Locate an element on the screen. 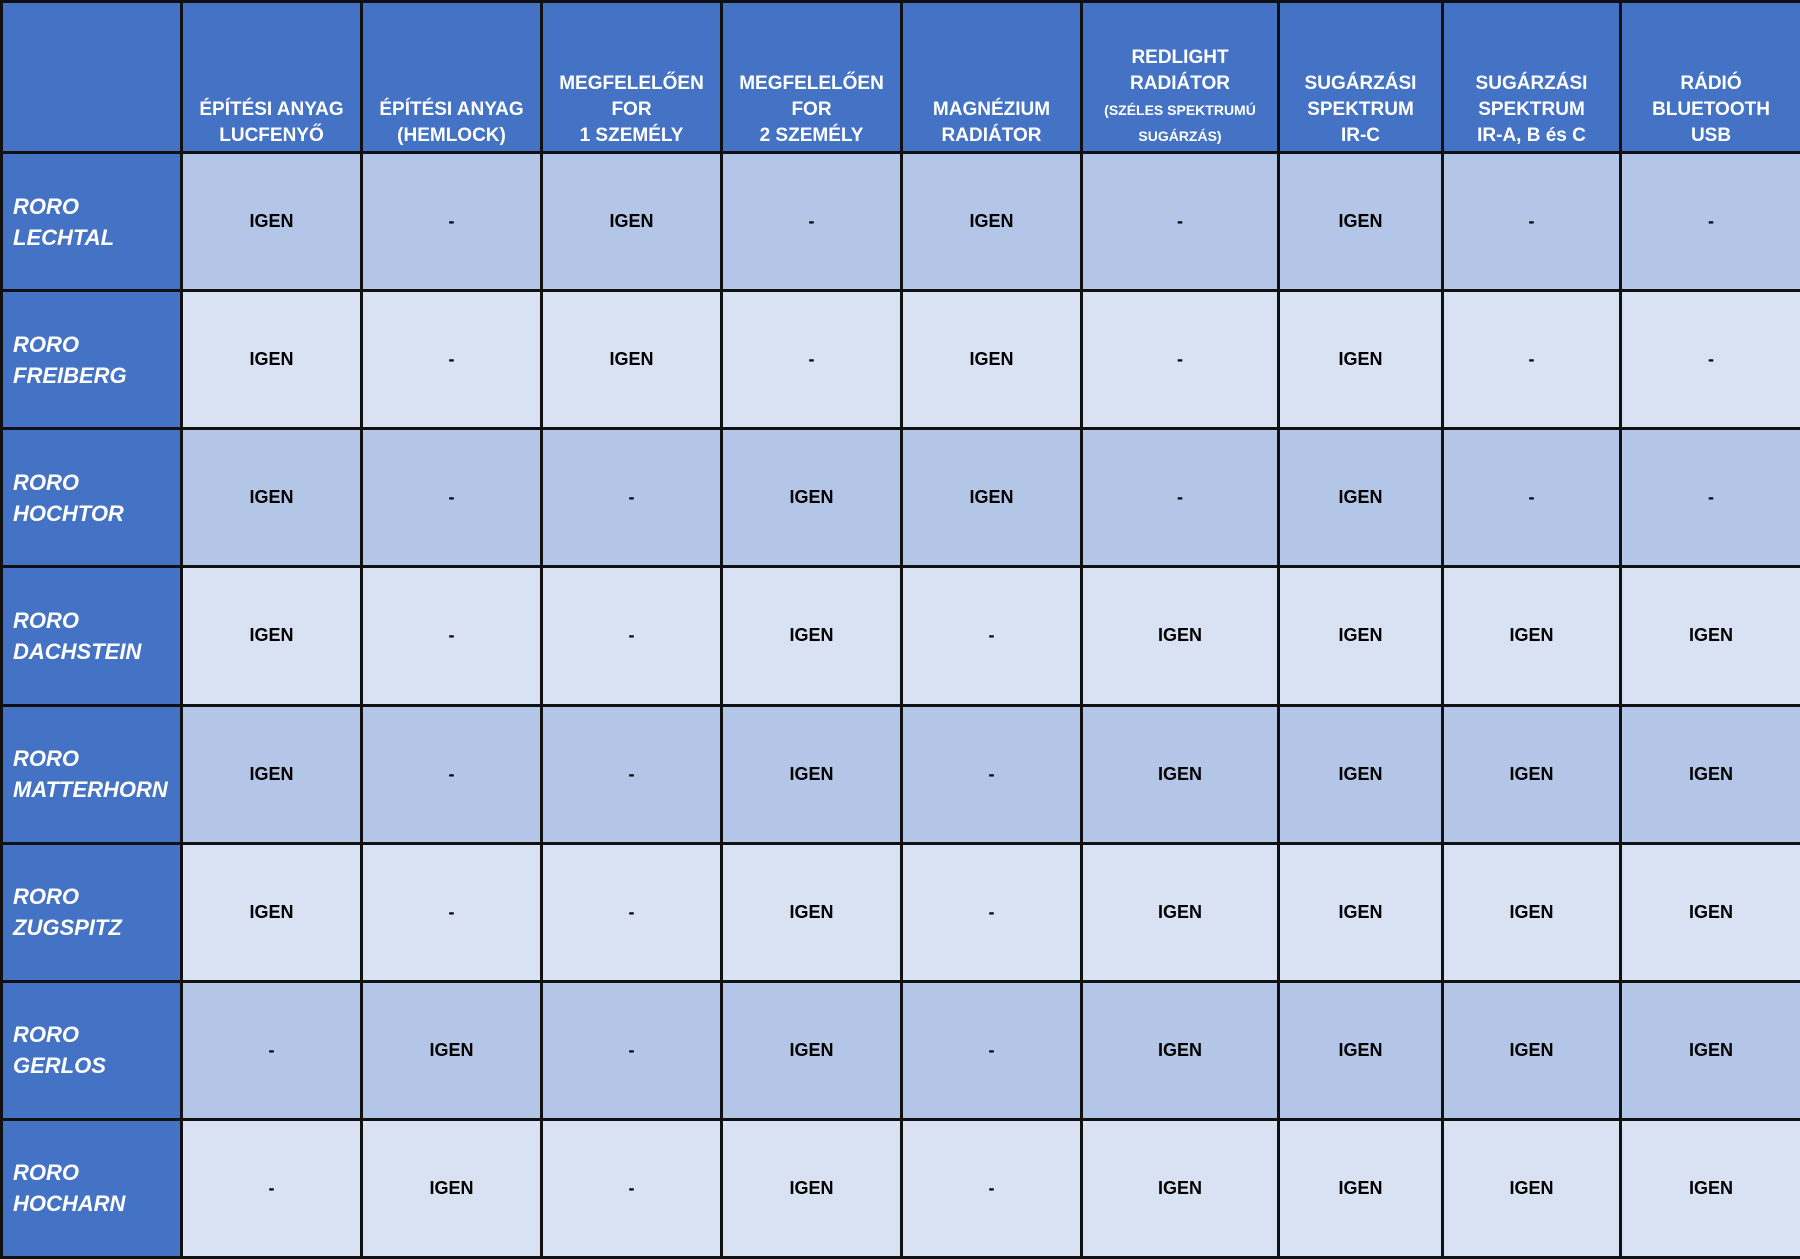 The height and width of the screenshot is (1259, 1800). column-header: SUGÁRZÁSI SPEKTRUM IR-A, B és C is located at coordinates (1531, 77).